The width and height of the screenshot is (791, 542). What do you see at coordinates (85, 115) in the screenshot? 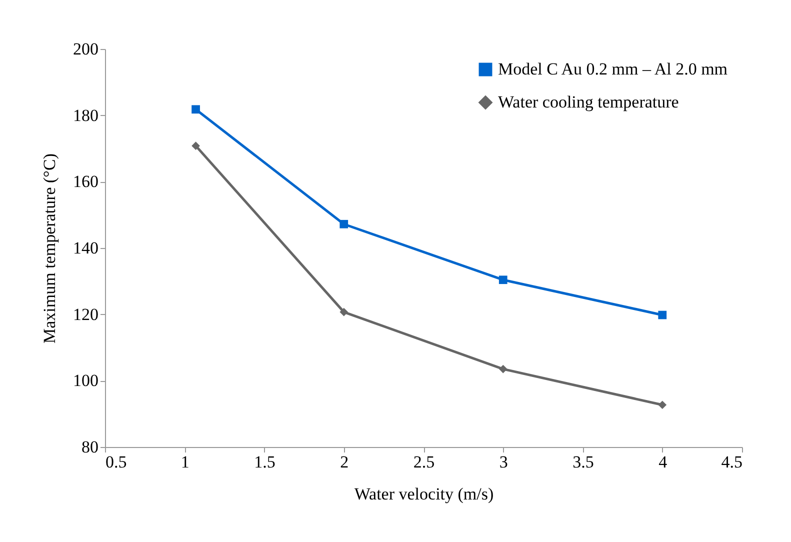
I see `y-tick-label: 180` at bounding box center [85, 115].